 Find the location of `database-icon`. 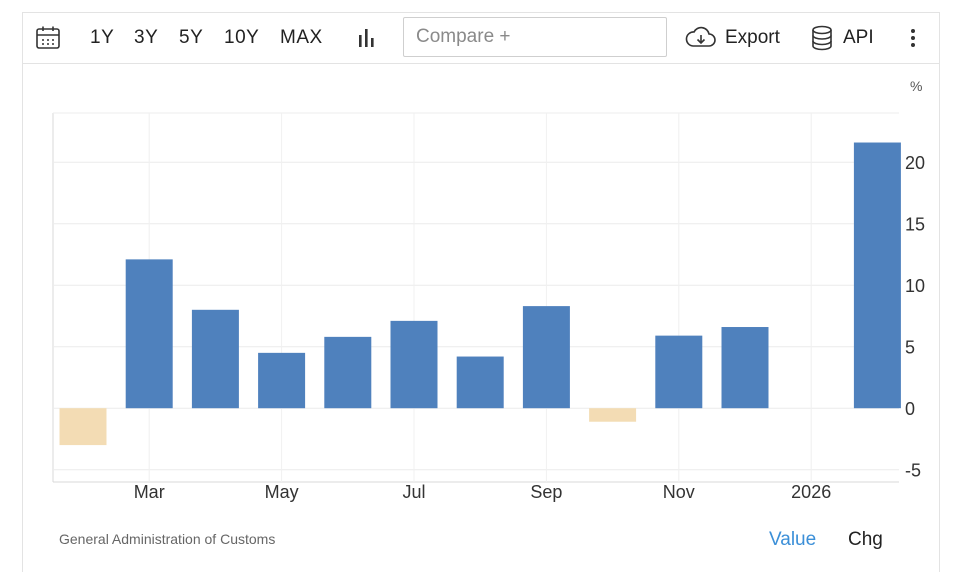

database-icon is located at coordinates (822, 38).